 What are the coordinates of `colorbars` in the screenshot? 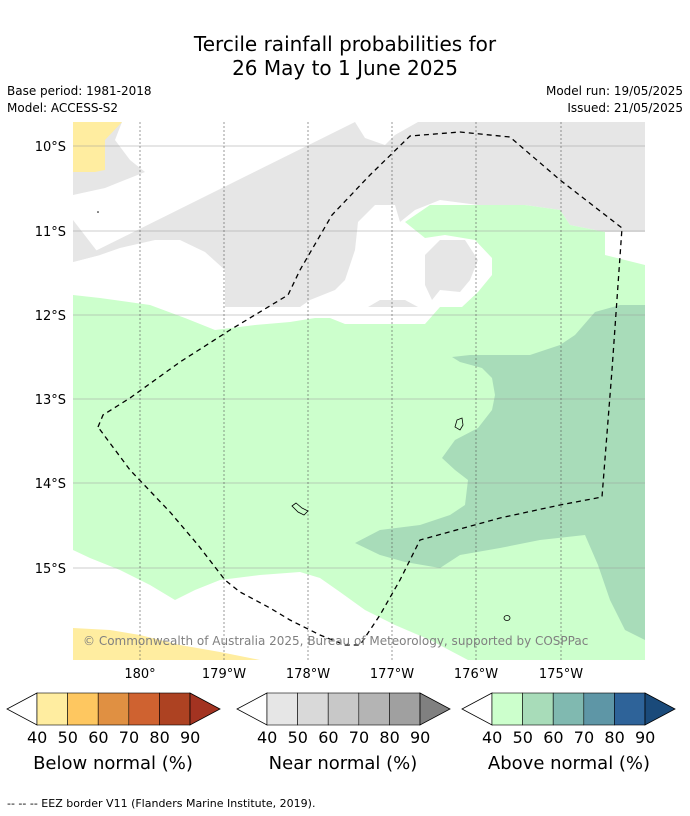 It's located at (341, 709).